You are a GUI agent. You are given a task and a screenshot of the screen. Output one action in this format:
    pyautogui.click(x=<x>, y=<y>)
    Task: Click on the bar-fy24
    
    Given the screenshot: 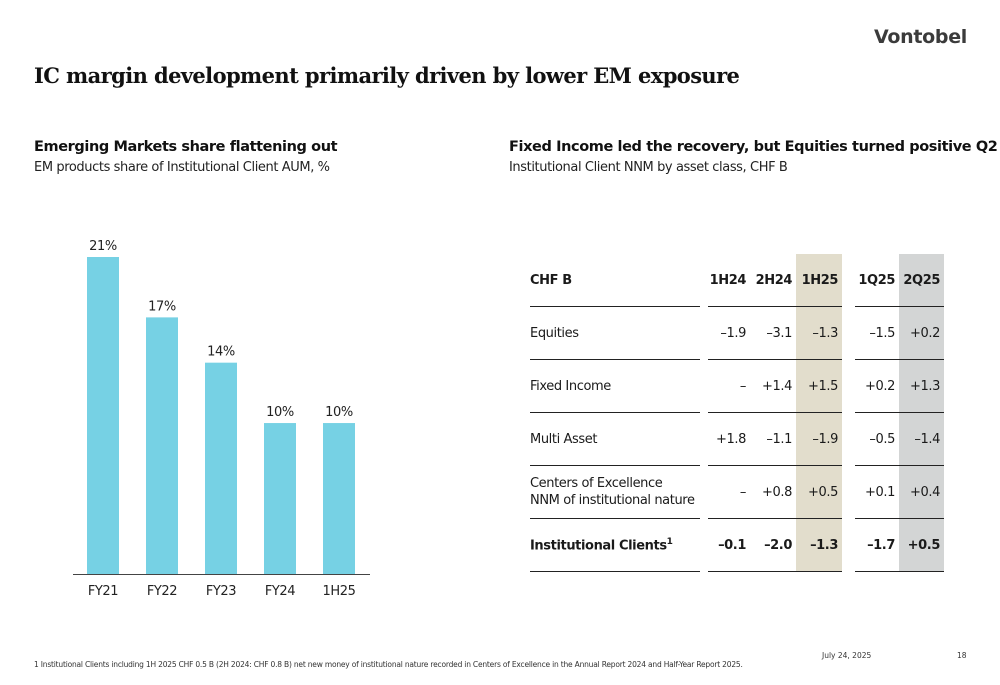 What is the action you would take?
    pyautogui.click(x=280, y=498)
    